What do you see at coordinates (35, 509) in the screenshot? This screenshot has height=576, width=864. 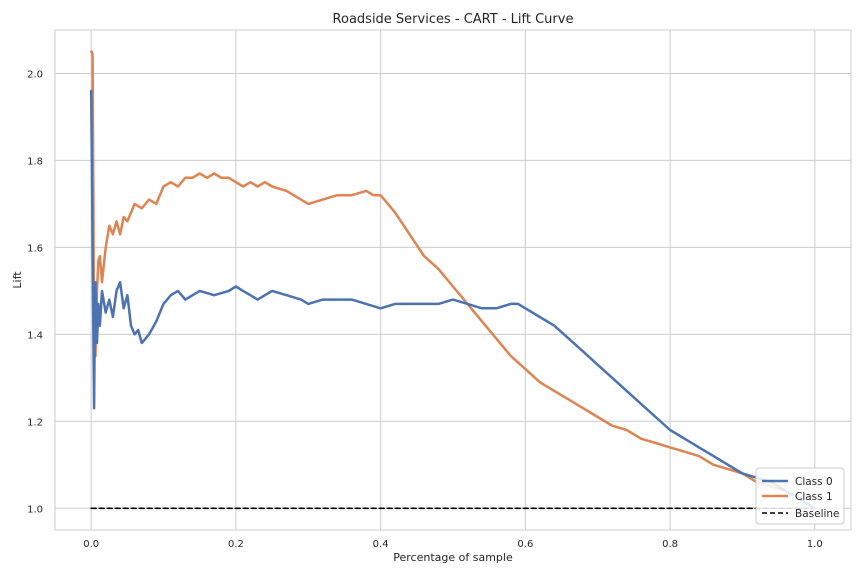 I see `y-tick-label: 1.0` at bounding box center [35, 509].